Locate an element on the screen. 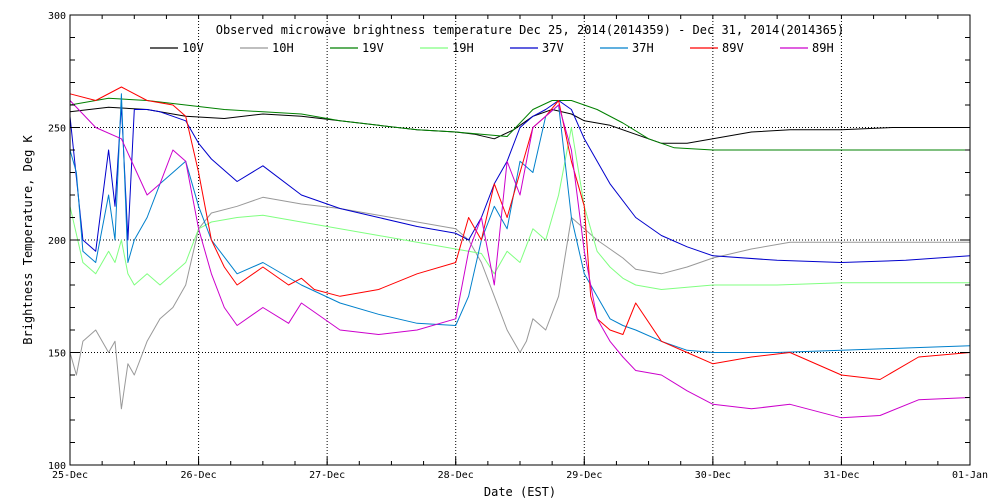 This screenshot has height=500, width=1000. legend-label-89v: 89V is located at coordinates (733, 48).